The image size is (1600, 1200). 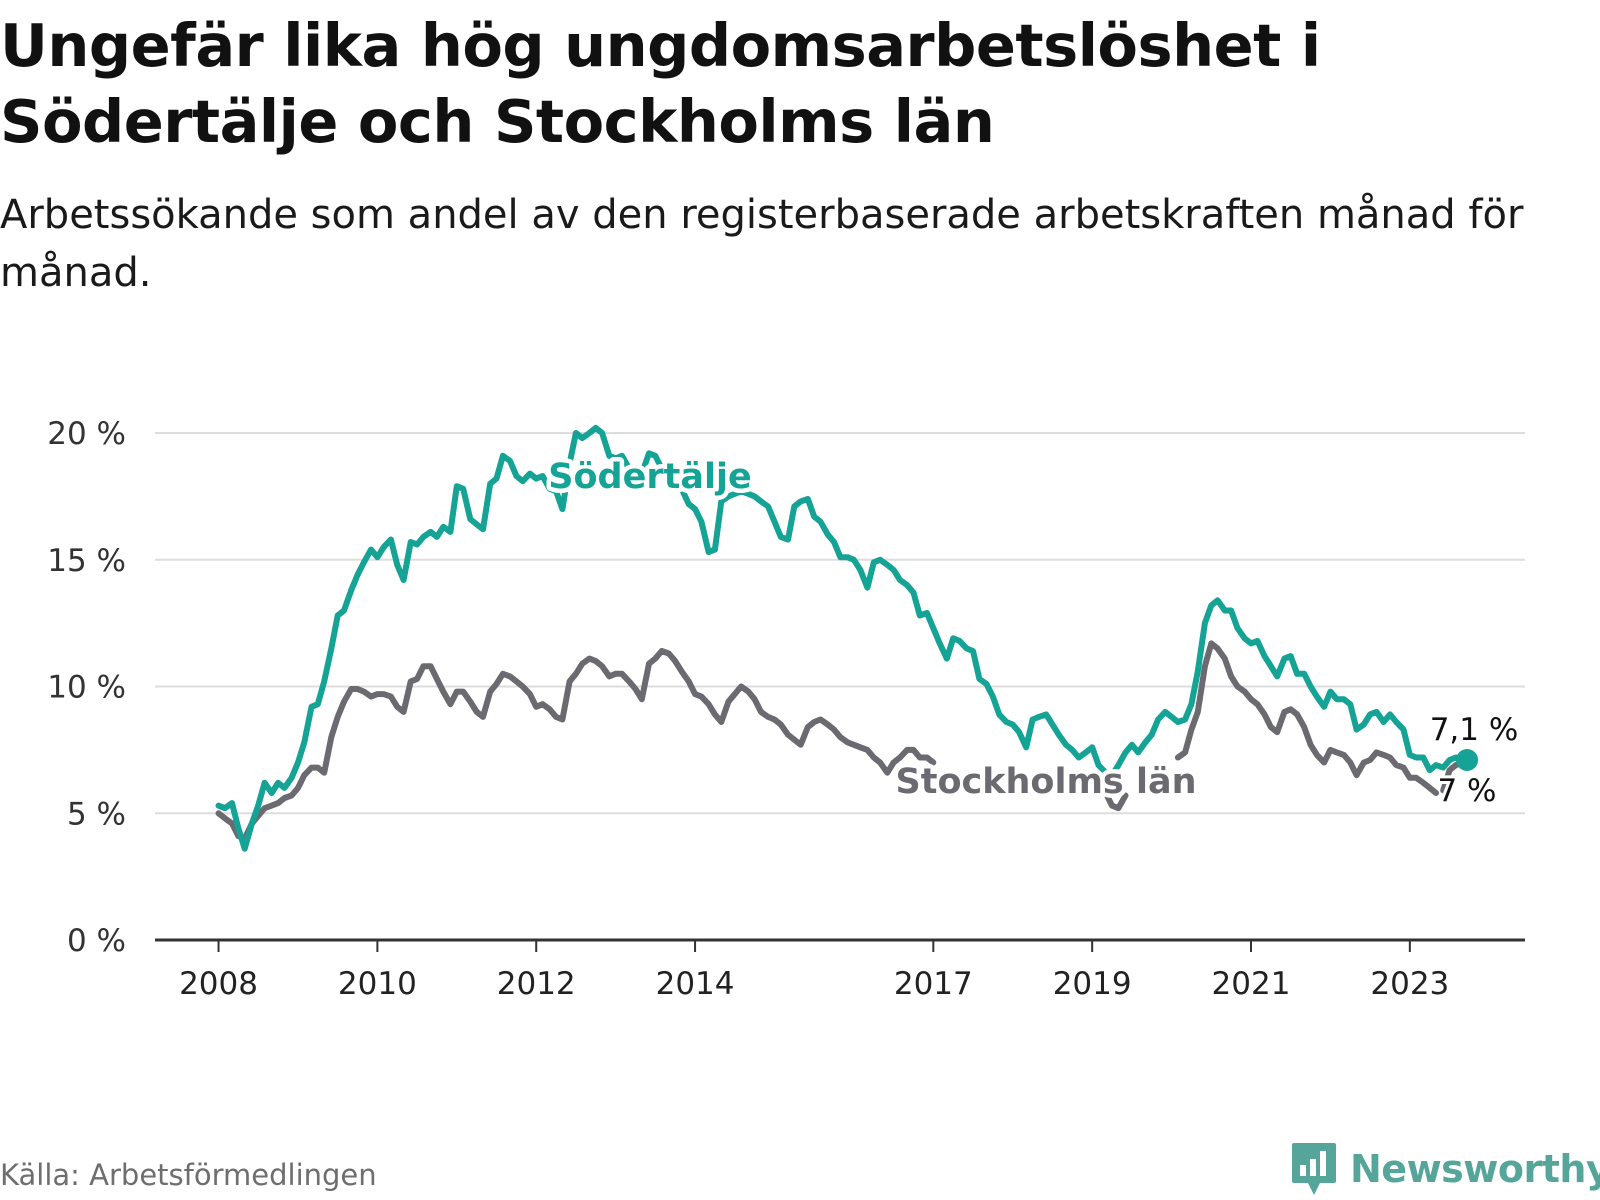 I want to click on brand-logo: Newsworthy, so click(x=1445, y=1169).